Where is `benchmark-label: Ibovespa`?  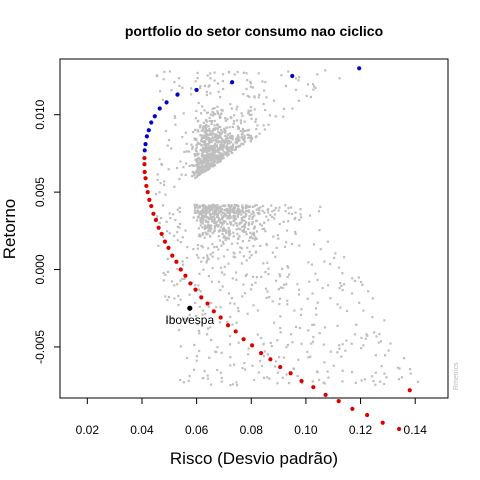
benchmark-label: Ibovespa is located at coordinates (189, 320).